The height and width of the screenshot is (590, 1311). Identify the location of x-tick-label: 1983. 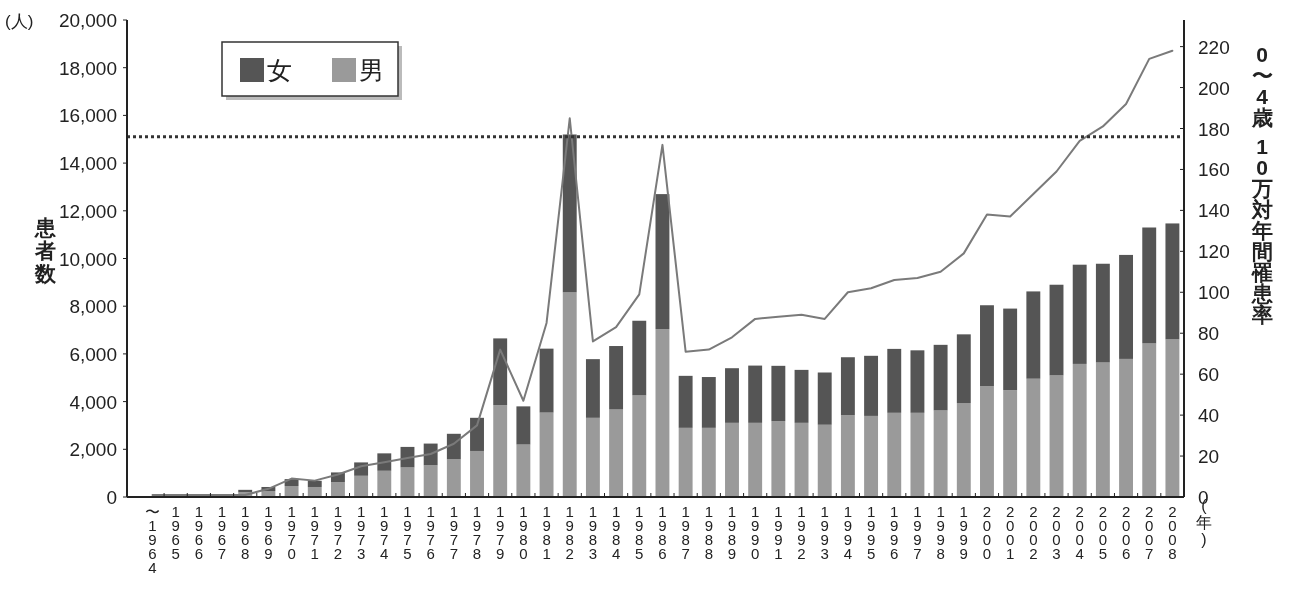
(593, 532).